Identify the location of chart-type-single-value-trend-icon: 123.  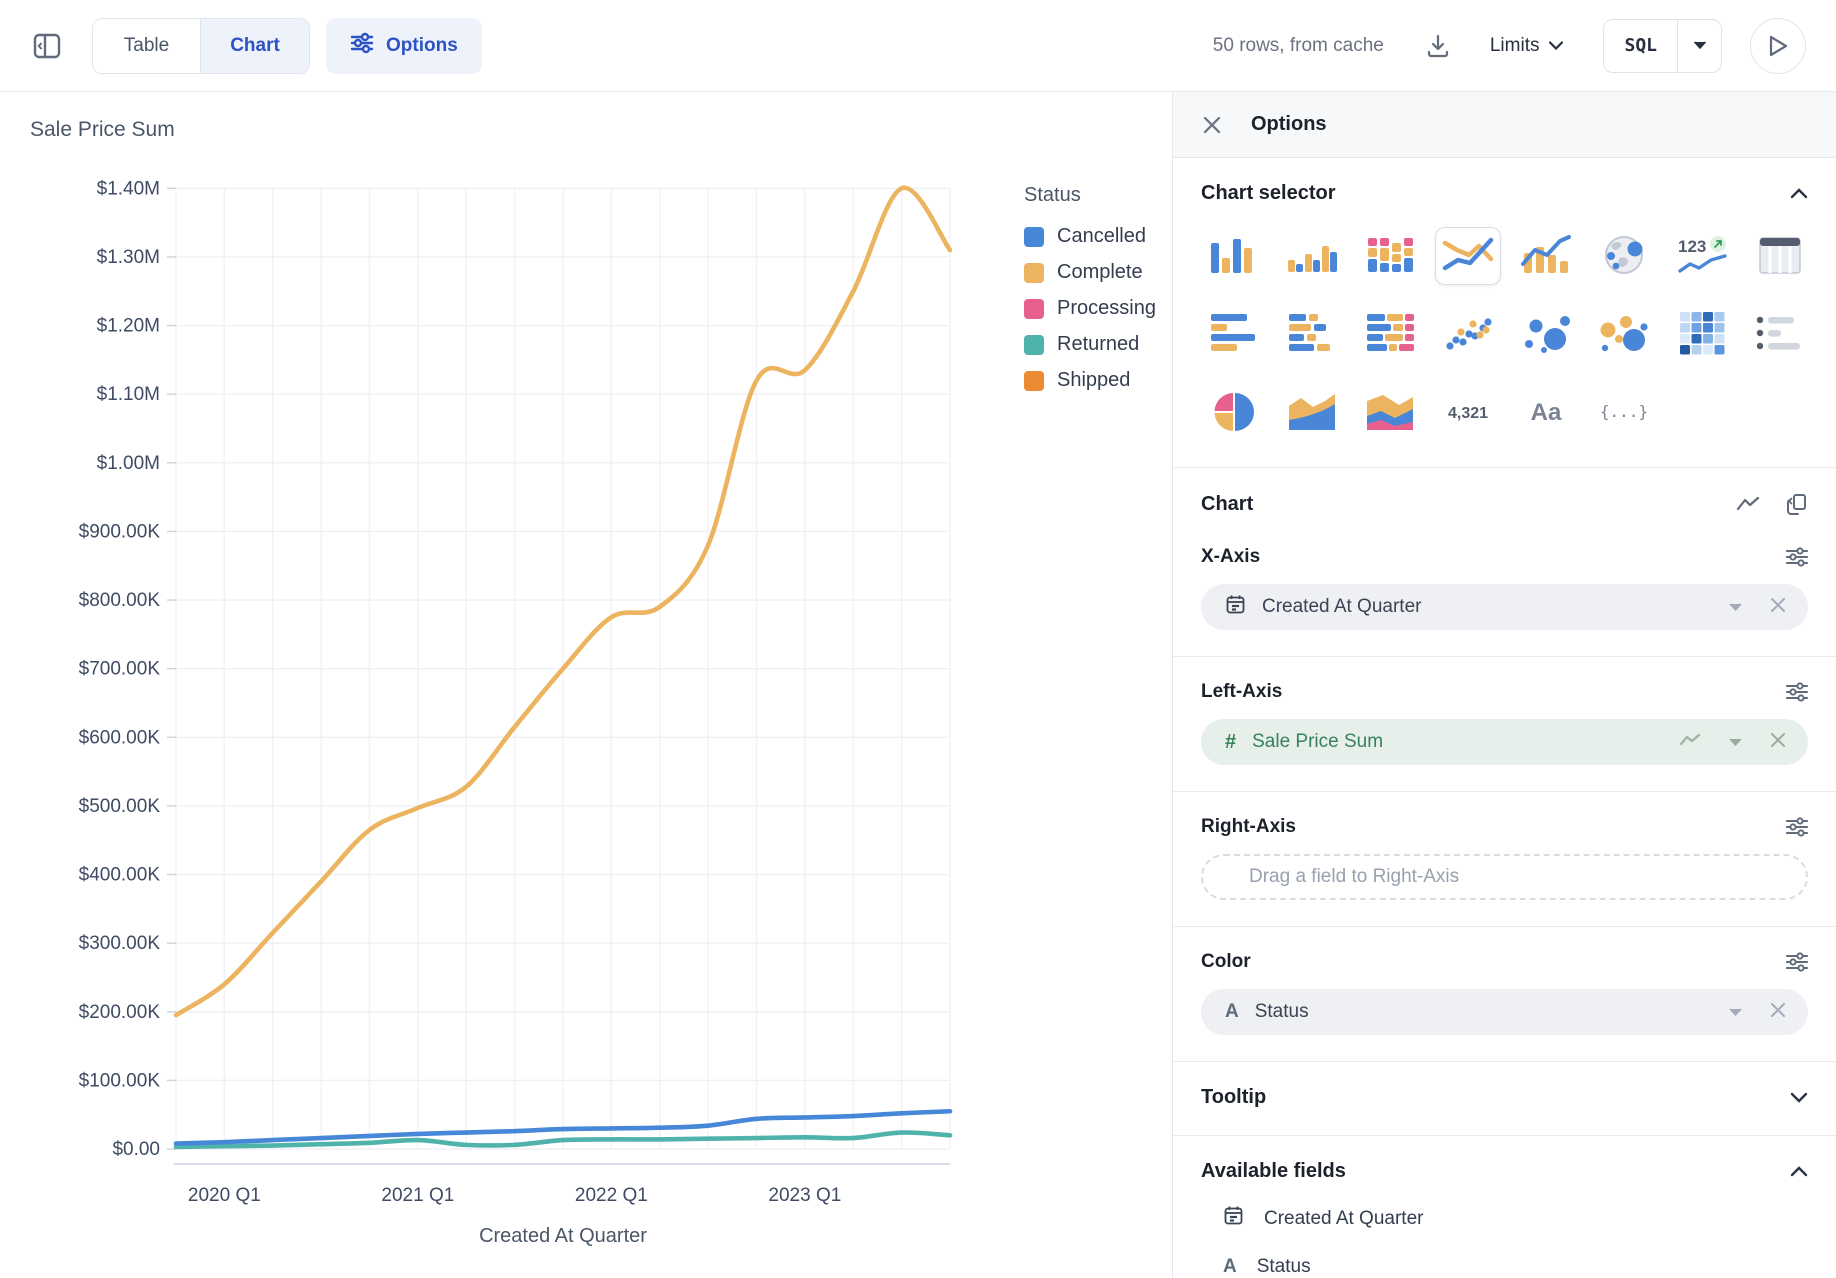
(1702, 256).